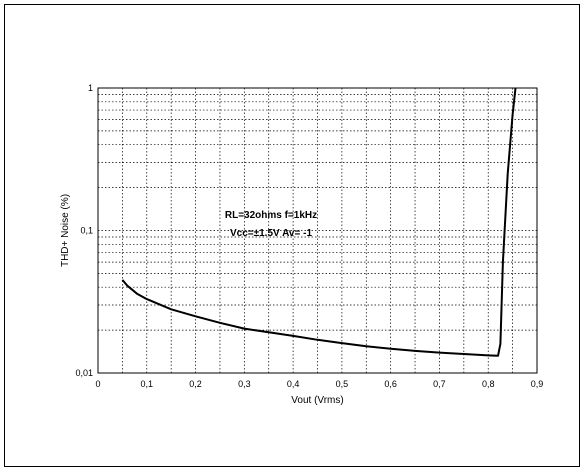 The height and width of the screenshot is (473, 586). I want to click on x-tick-label: 0, so click(97, 384).